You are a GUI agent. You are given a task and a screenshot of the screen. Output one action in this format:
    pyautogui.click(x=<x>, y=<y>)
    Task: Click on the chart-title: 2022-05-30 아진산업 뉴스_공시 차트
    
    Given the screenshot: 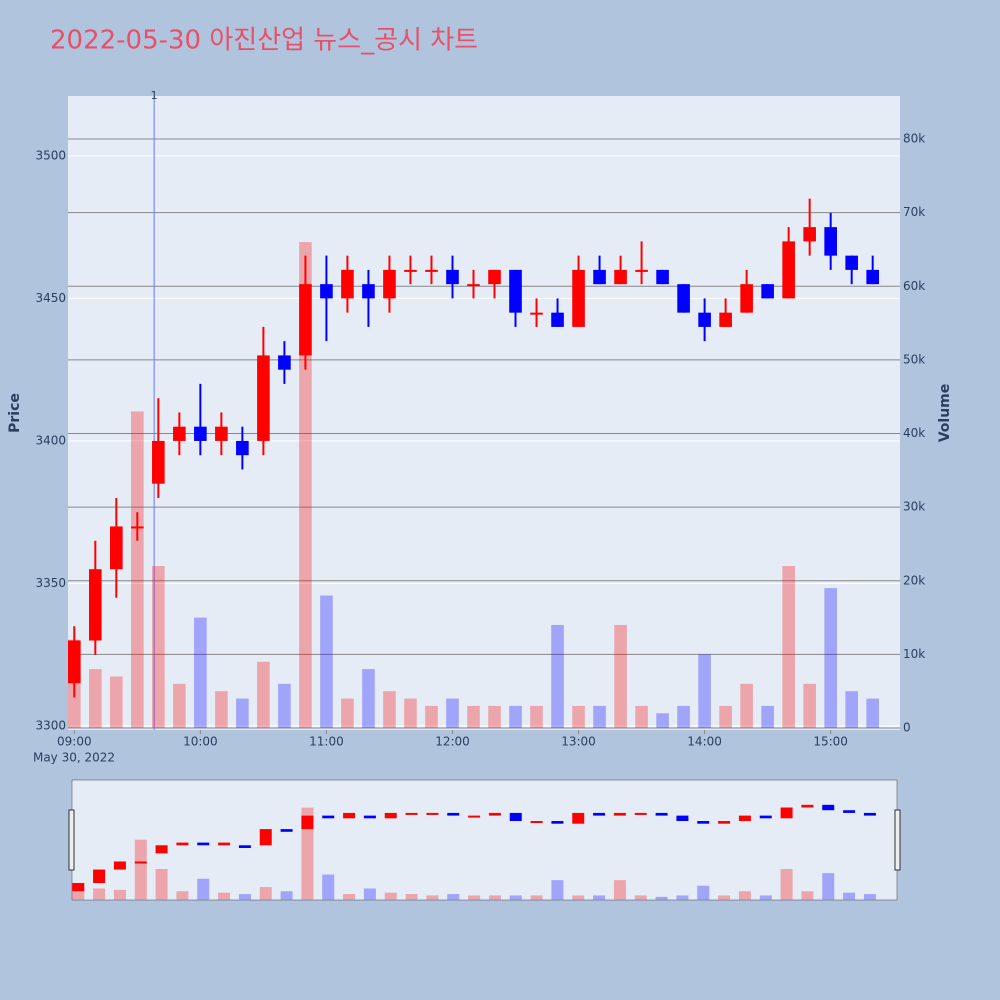 What is the action you would take?
    pyautogui.click(x=264, y=41)
    